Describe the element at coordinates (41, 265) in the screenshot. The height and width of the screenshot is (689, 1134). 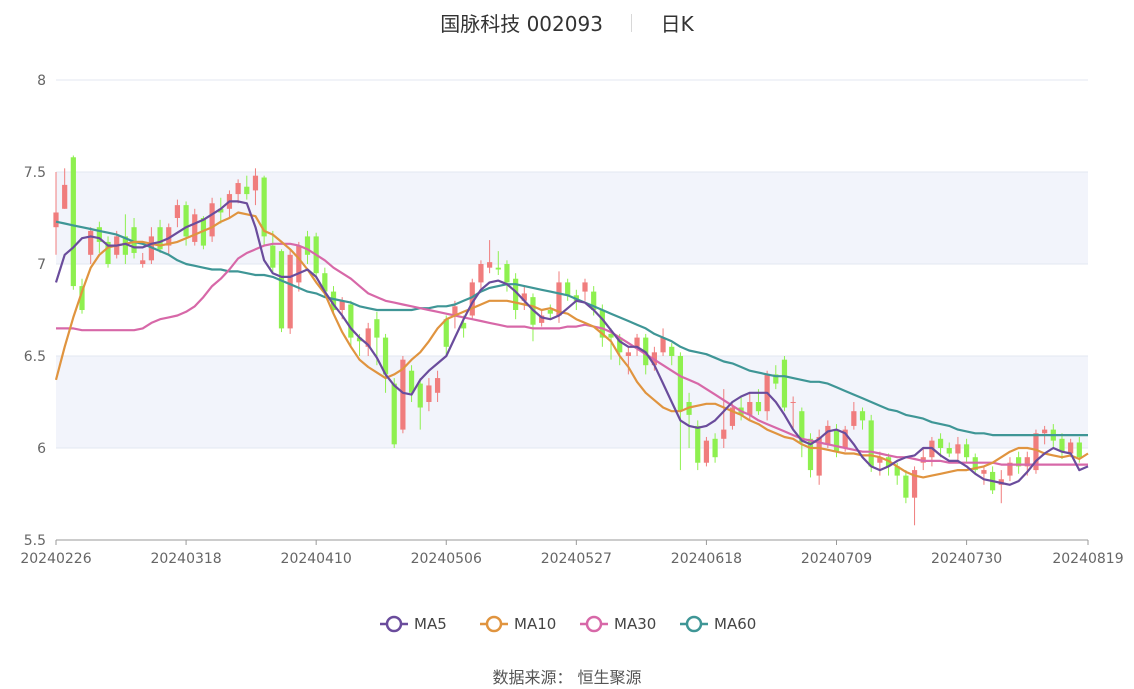
I see `y-tick-label: 7` at that location.